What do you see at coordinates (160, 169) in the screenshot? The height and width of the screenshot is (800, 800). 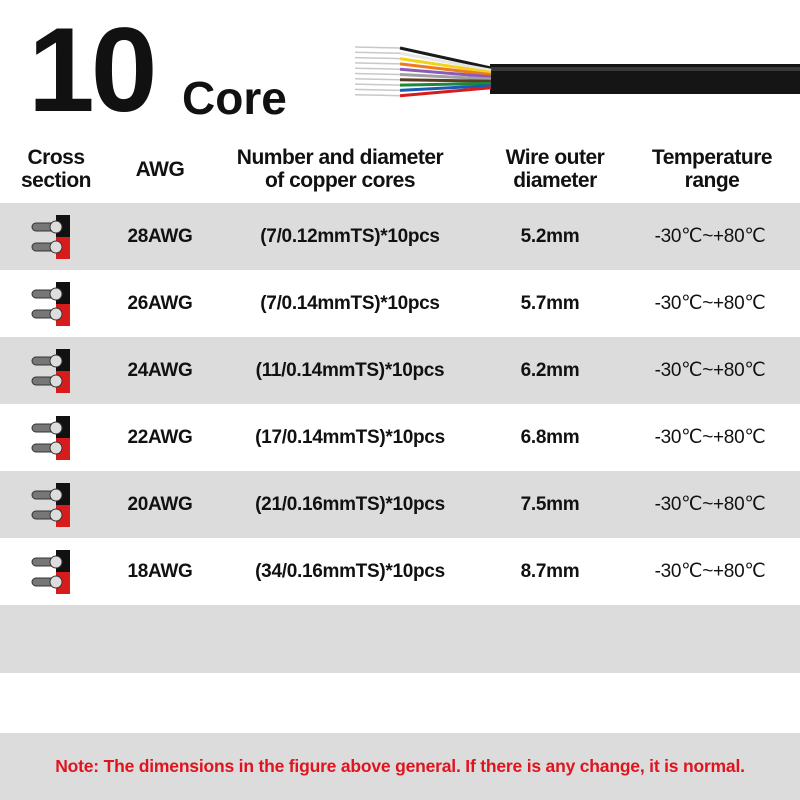 I see `header-awg: AWG` at bounding box center [160, 169].